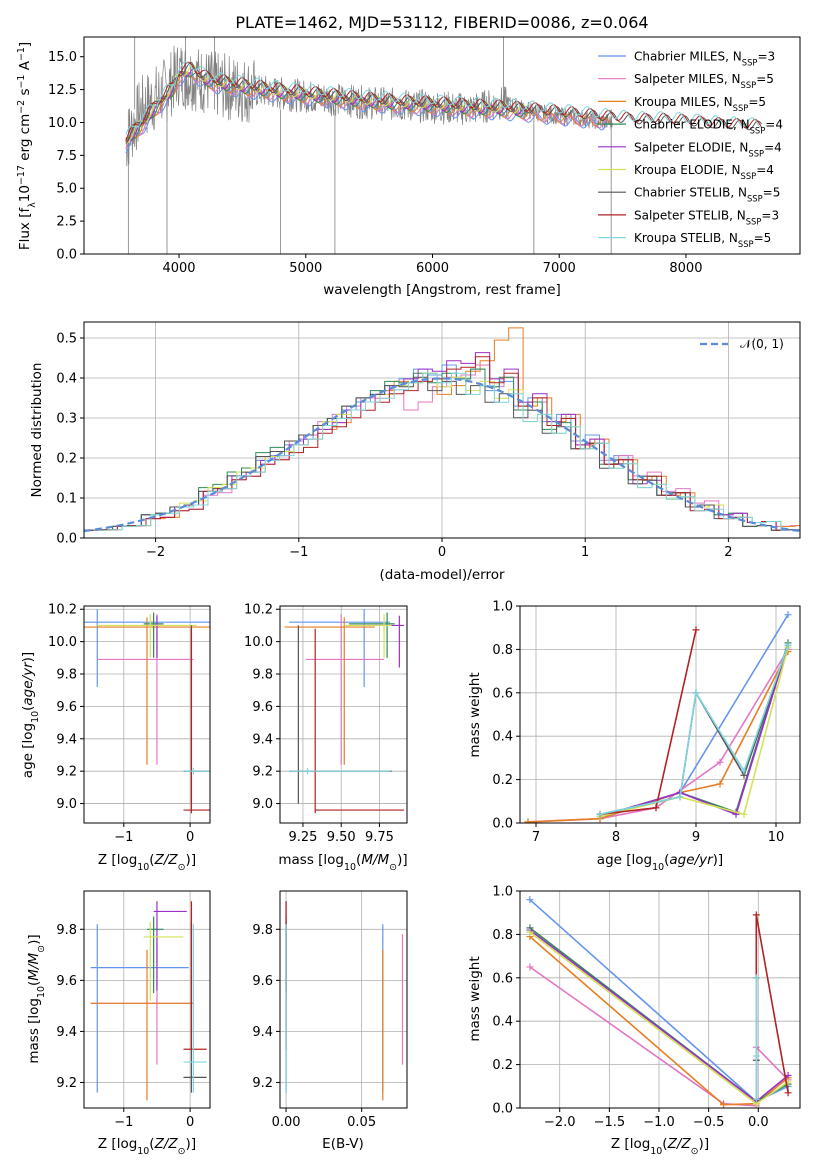  I want to click on x-tick-label: 7, so click(536, 837).